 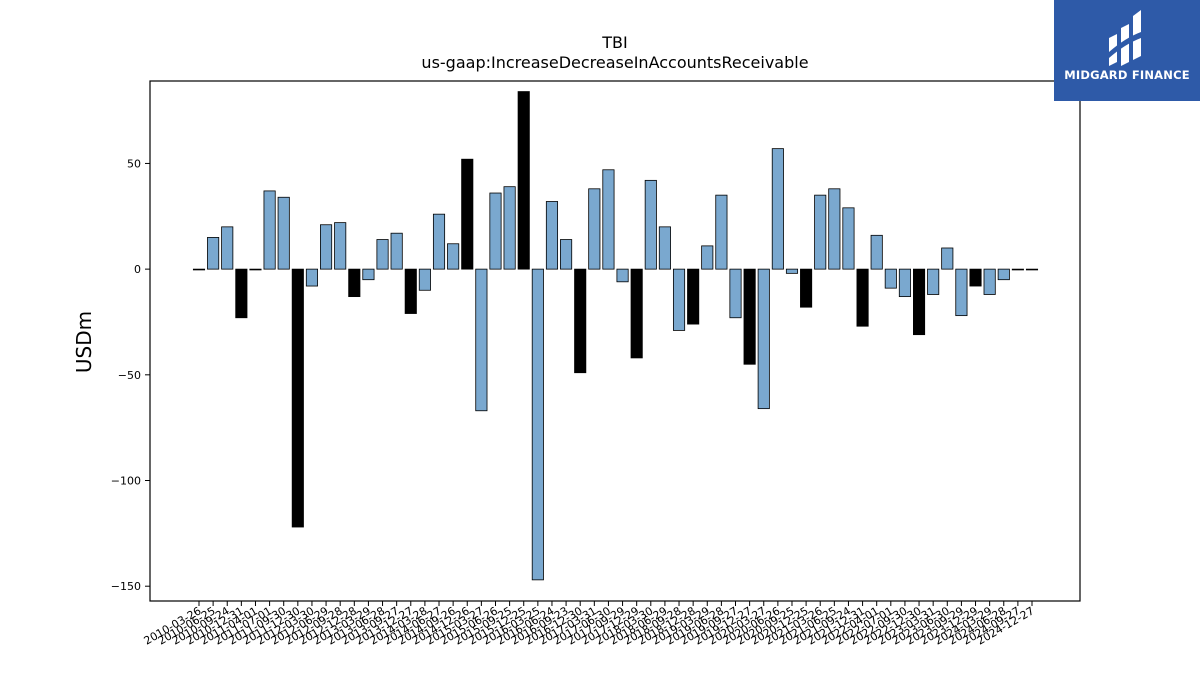 I want to click on y-tick-label: −100, so click(x=126, y=481).